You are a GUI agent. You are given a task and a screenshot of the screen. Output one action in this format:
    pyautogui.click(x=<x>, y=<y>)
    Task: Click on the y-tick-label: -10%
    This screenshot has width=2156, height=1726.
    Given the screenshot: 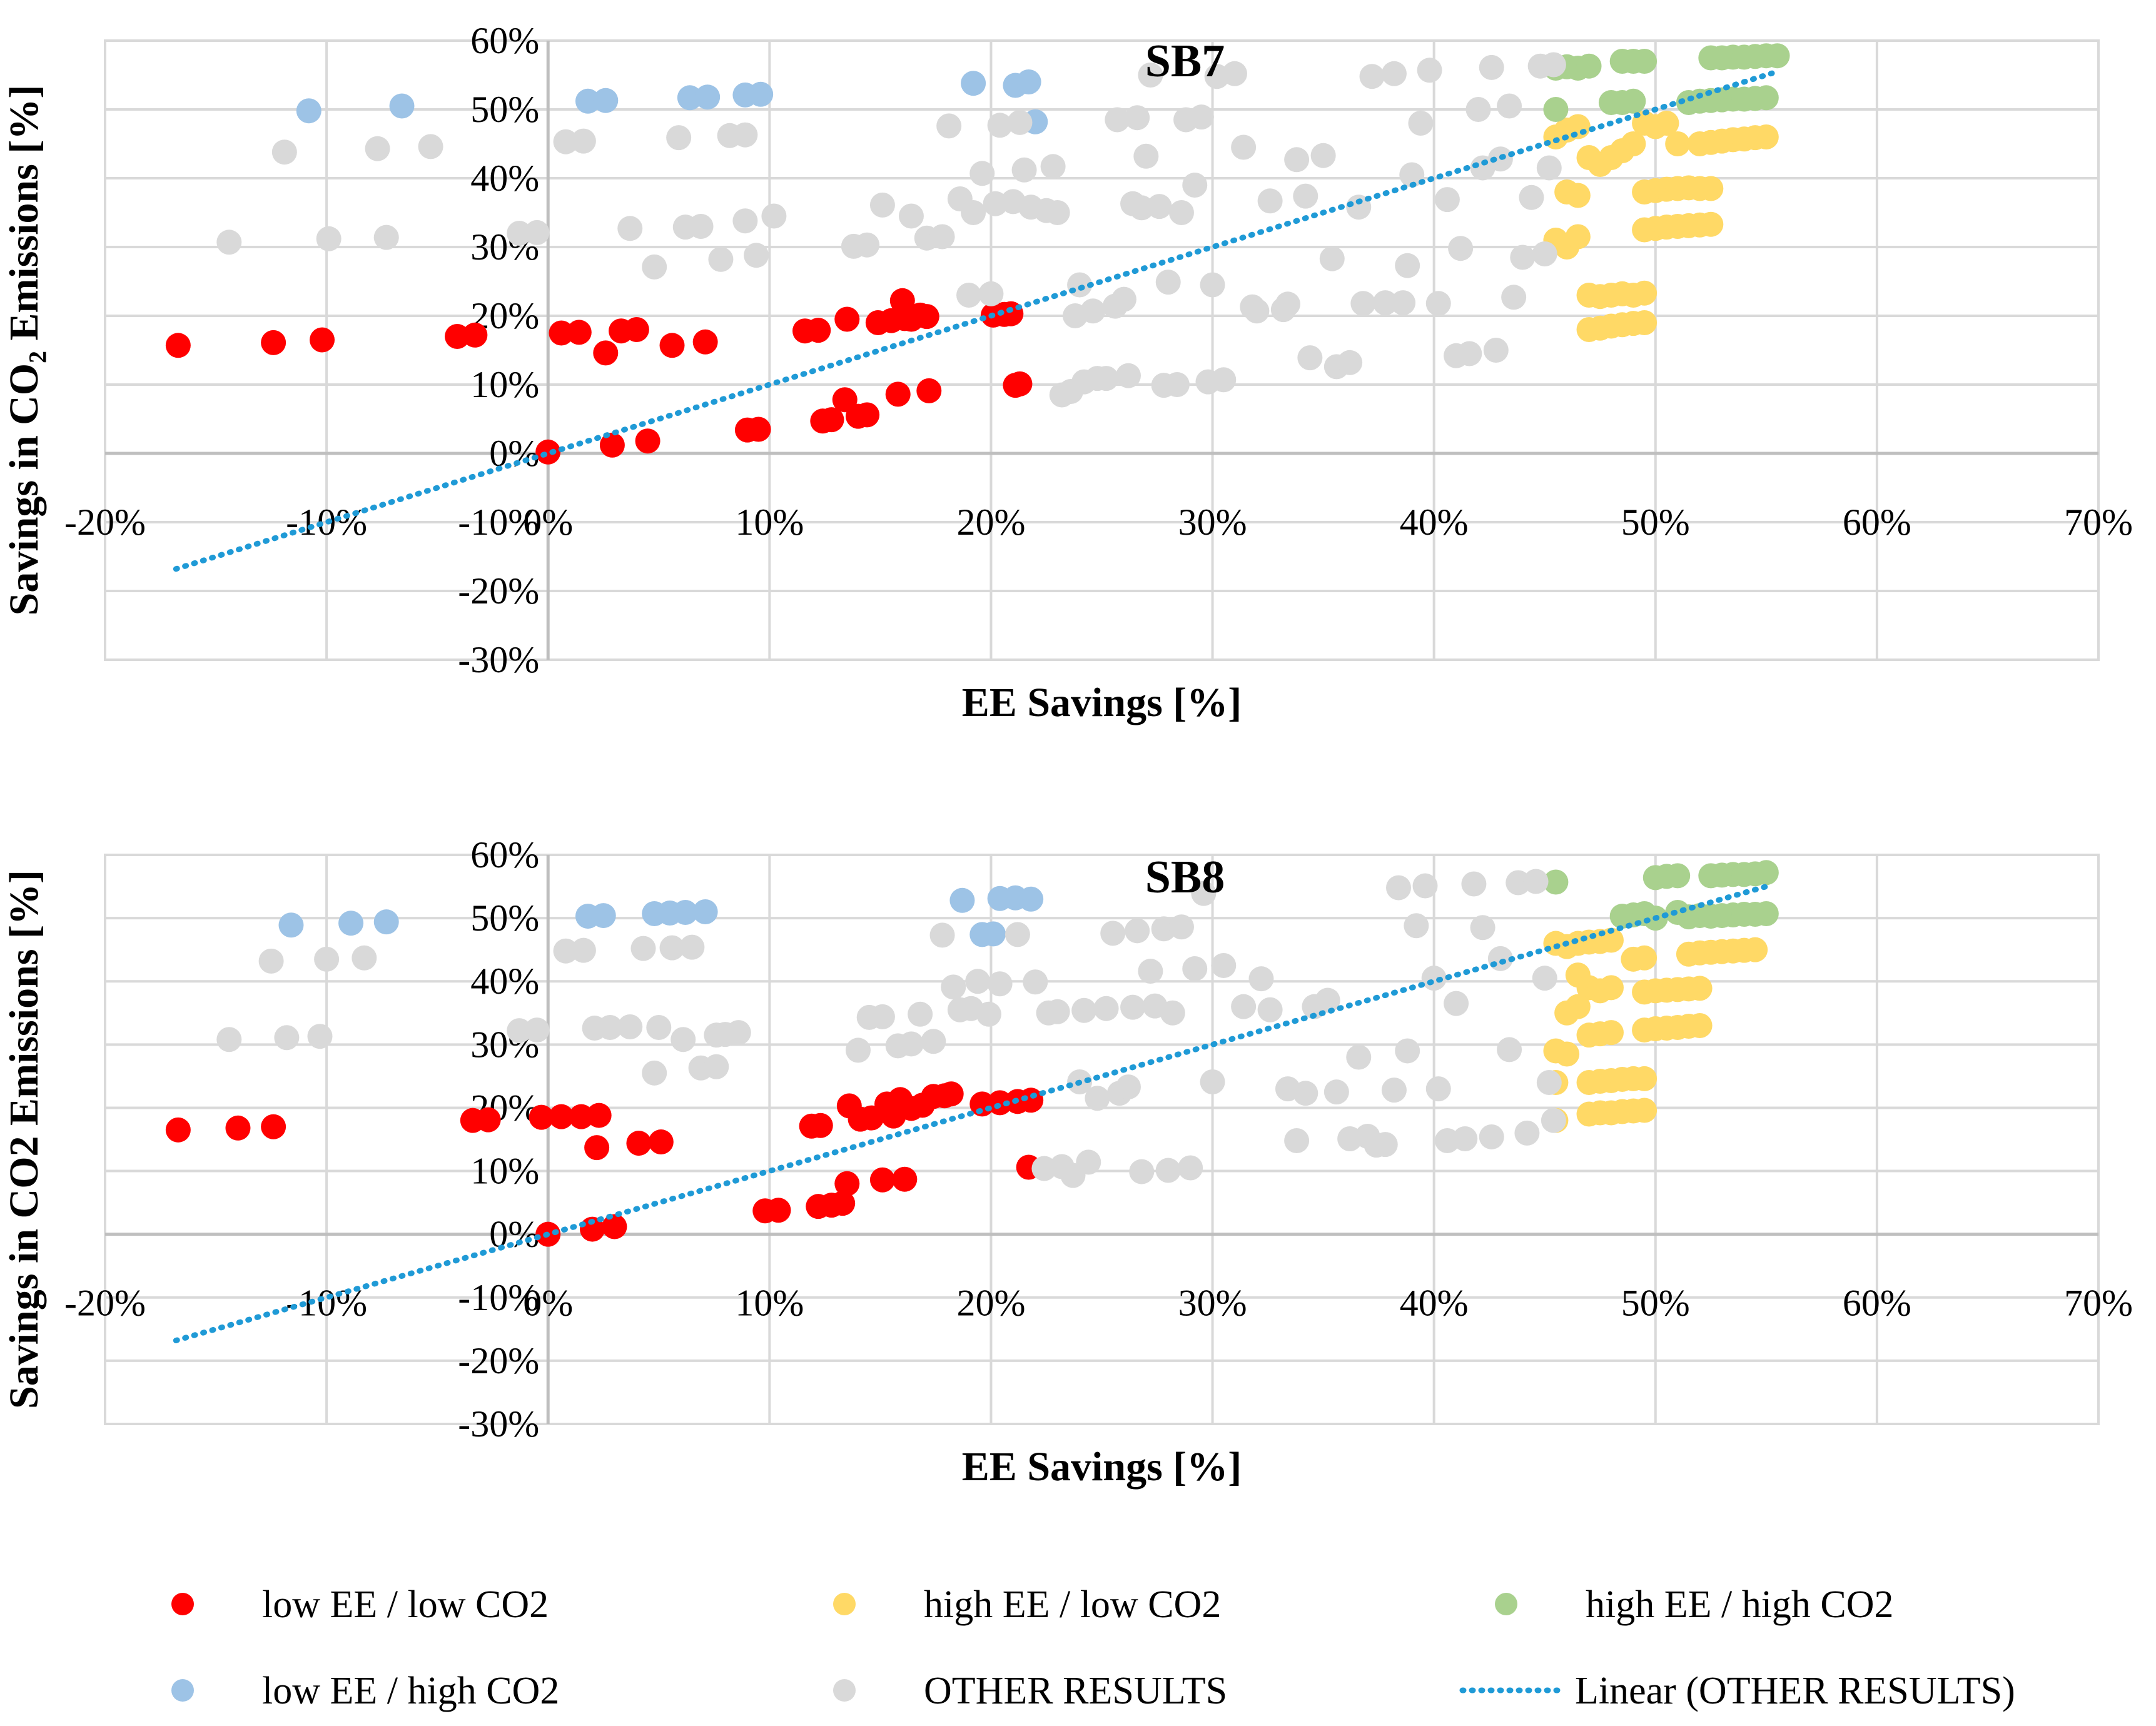 What is the action you would take?
    pyautogui.click(x=498, y=1297)
    